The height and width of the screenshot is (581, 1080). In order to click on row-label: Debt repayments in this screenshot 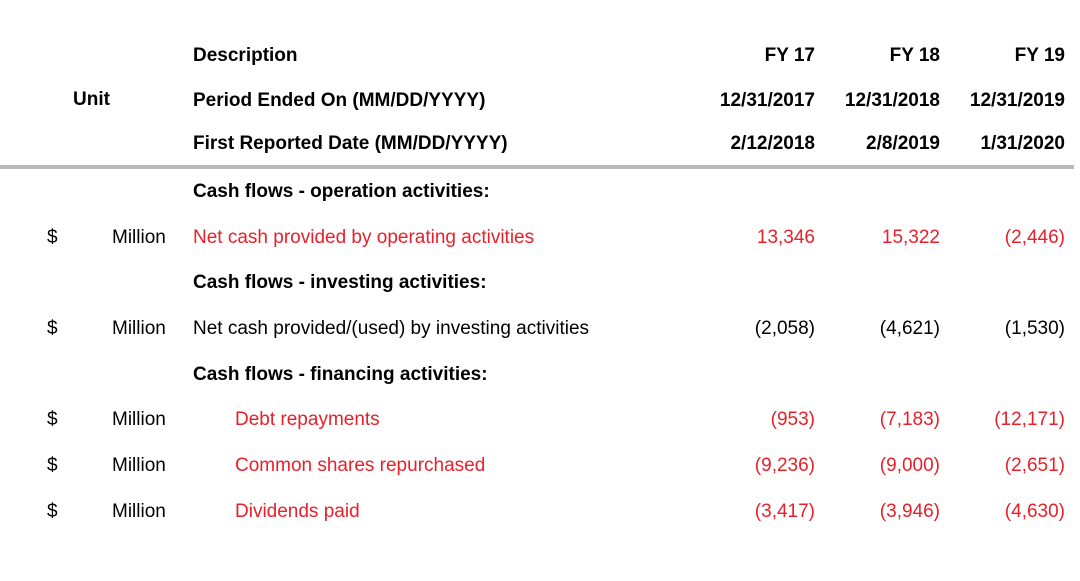, I will do `click(307, 419)`.